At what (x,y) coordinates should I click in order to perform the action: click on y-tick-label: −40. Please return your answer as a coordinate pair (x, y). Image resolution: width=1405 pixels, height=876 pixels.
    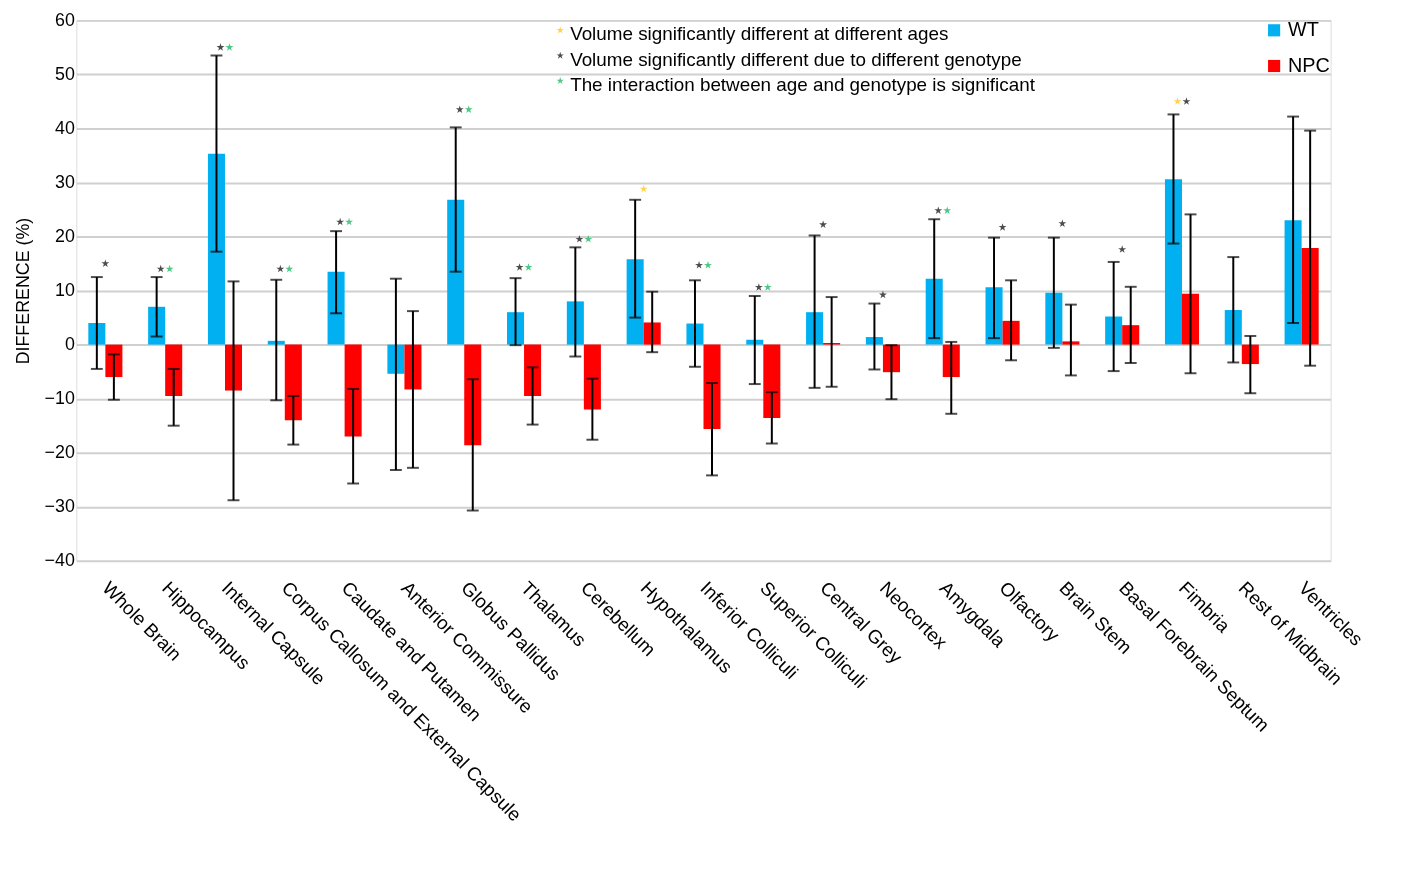
    Looking at the image, I should click on (59, 560).